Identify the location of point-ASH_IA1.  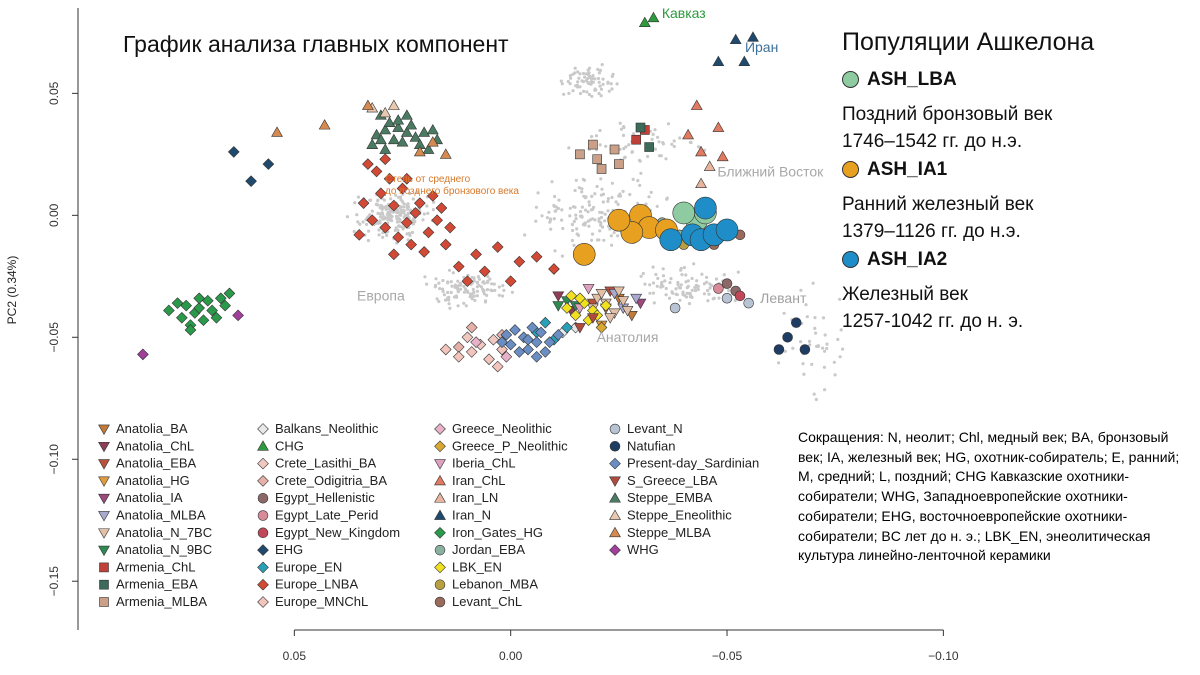
(619, 220).